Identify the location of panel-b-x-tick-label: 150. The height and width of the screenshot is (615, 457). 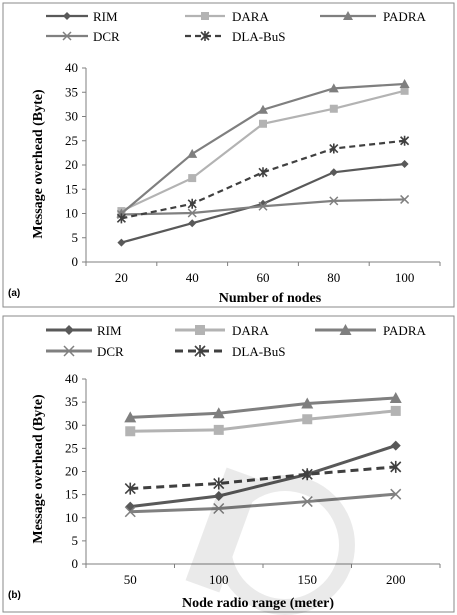
(308, 579).